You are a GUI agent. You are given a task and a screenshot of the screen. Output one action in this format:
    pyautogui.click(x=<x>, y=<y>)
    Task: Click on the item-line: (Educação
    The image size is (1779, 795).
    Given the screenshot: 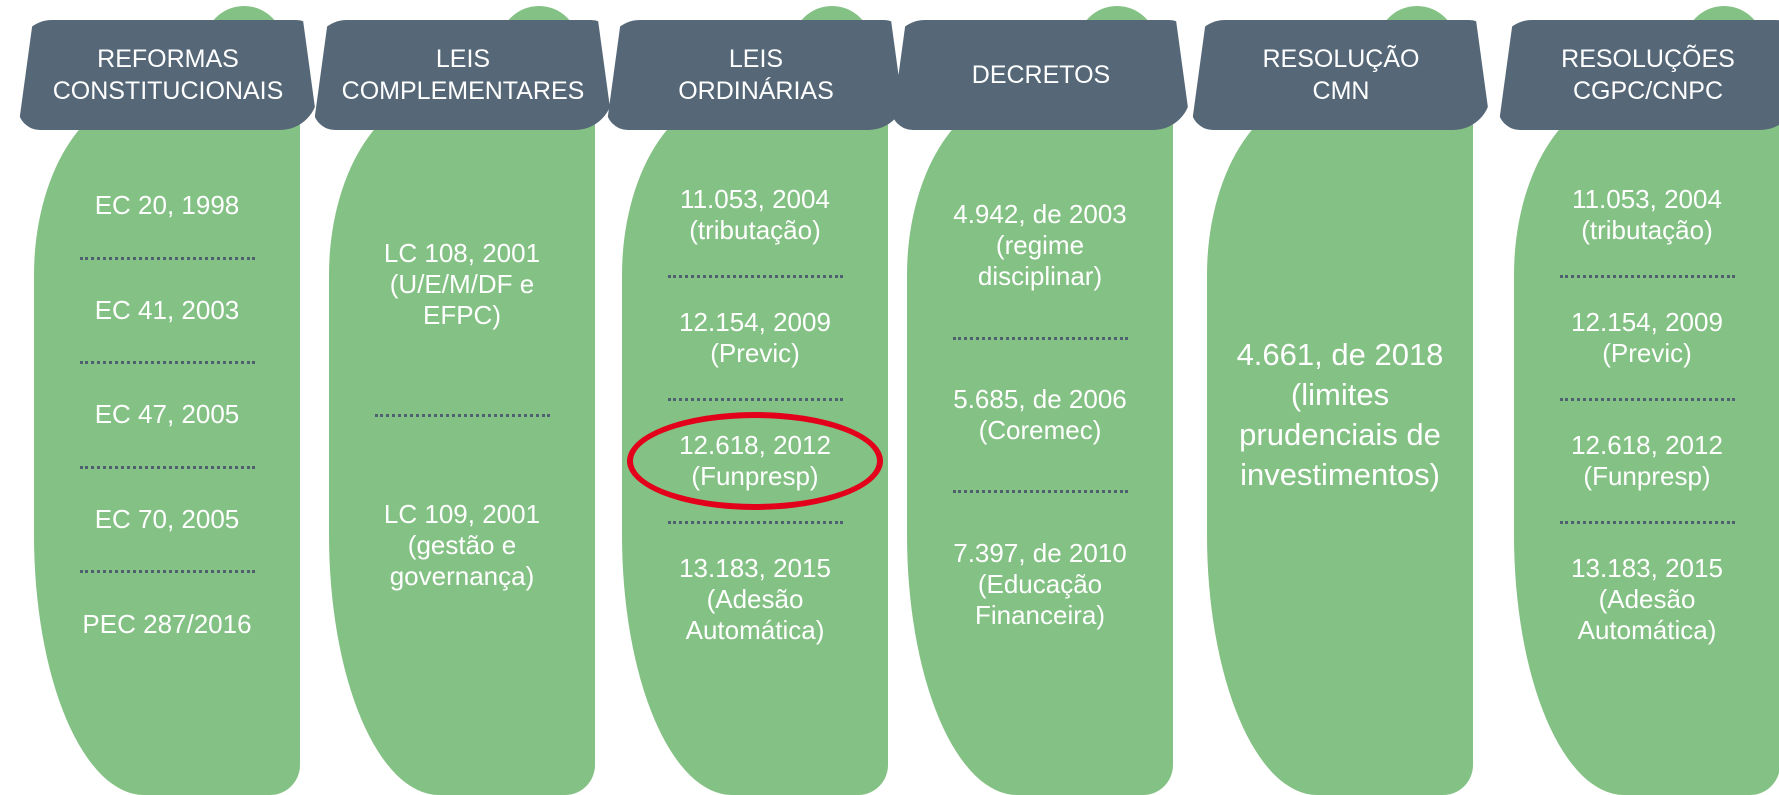 What is the action you would take?
    pyautogui.click(x=1040, y=583)
    